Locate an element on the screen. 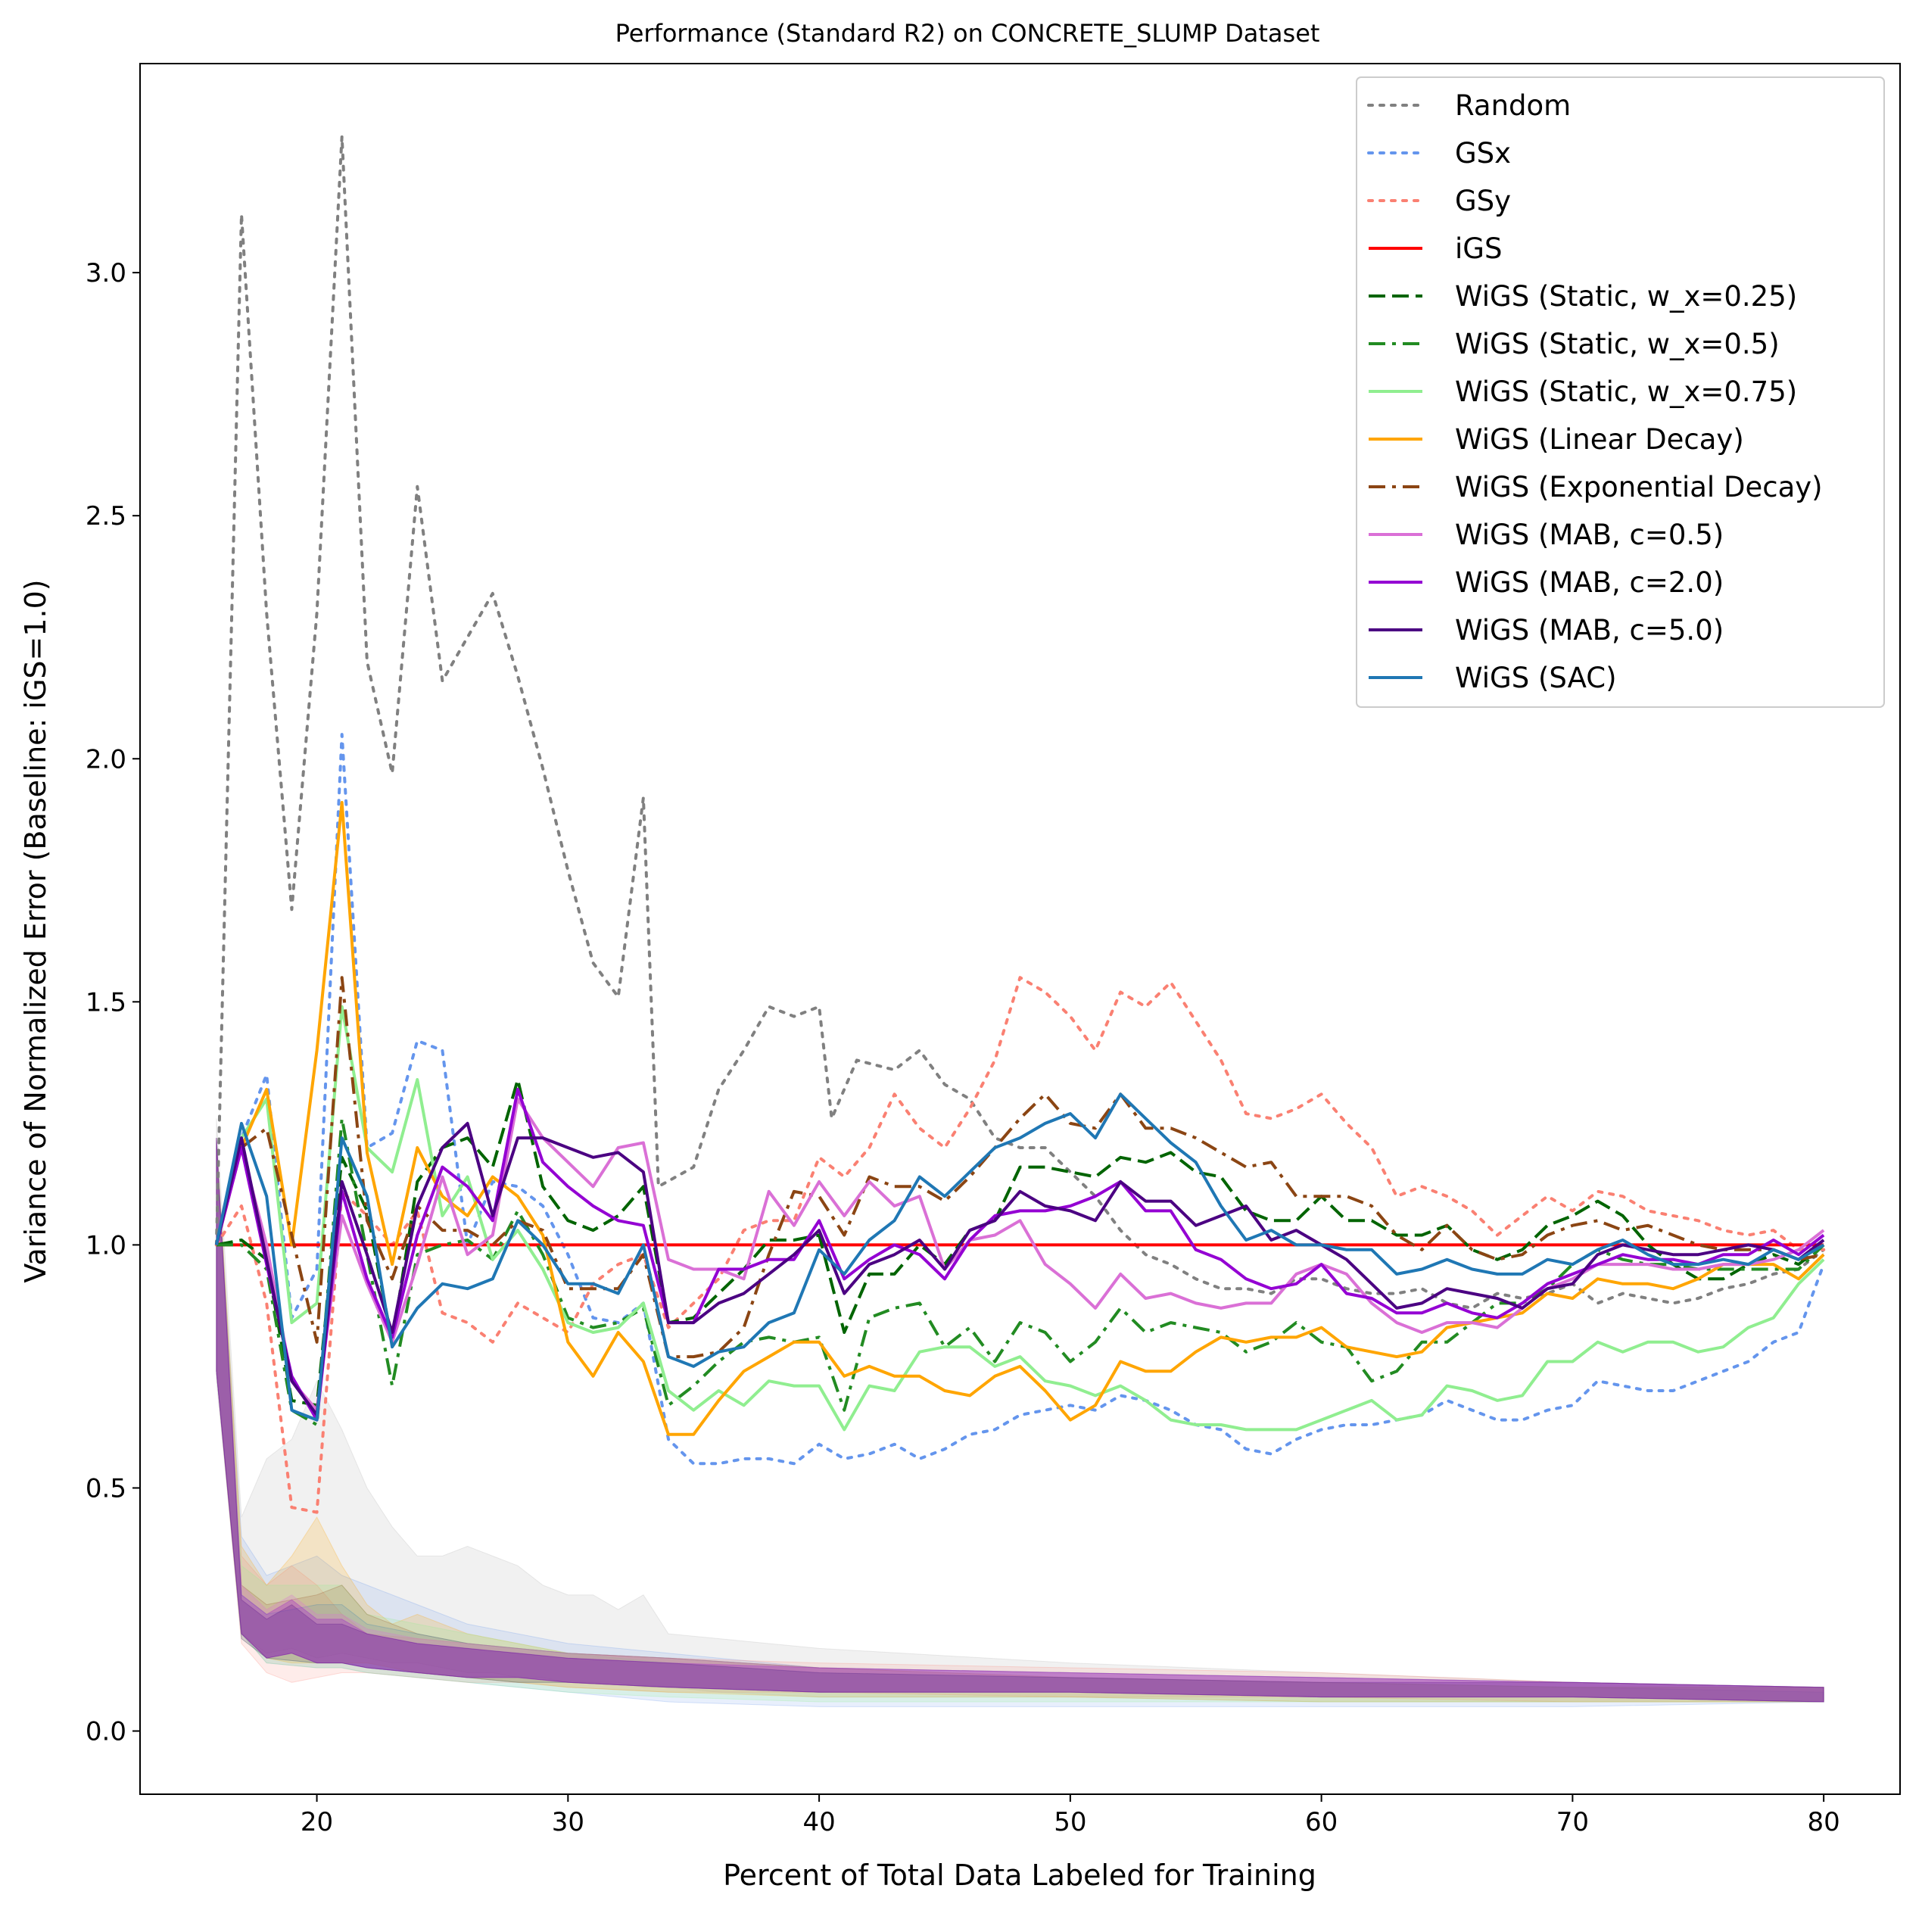 The height and width of the screenshot is (1932, 1922). x-tick-label: 20 is located at coordinates (317, 1822).